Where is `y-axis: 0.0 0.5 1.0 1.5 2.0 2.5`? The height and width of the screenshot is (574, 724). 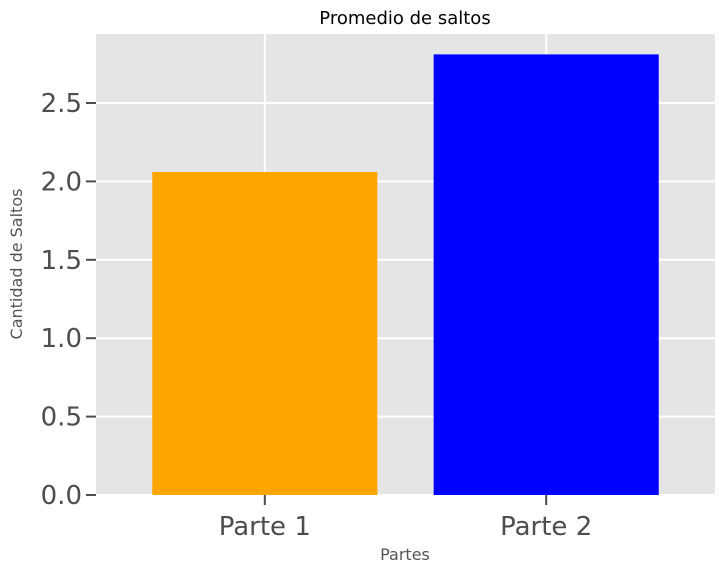
y-axis: 0.0 0.5 1.0 1.5 2.0 2.5 is located at coordinates (68, 300).